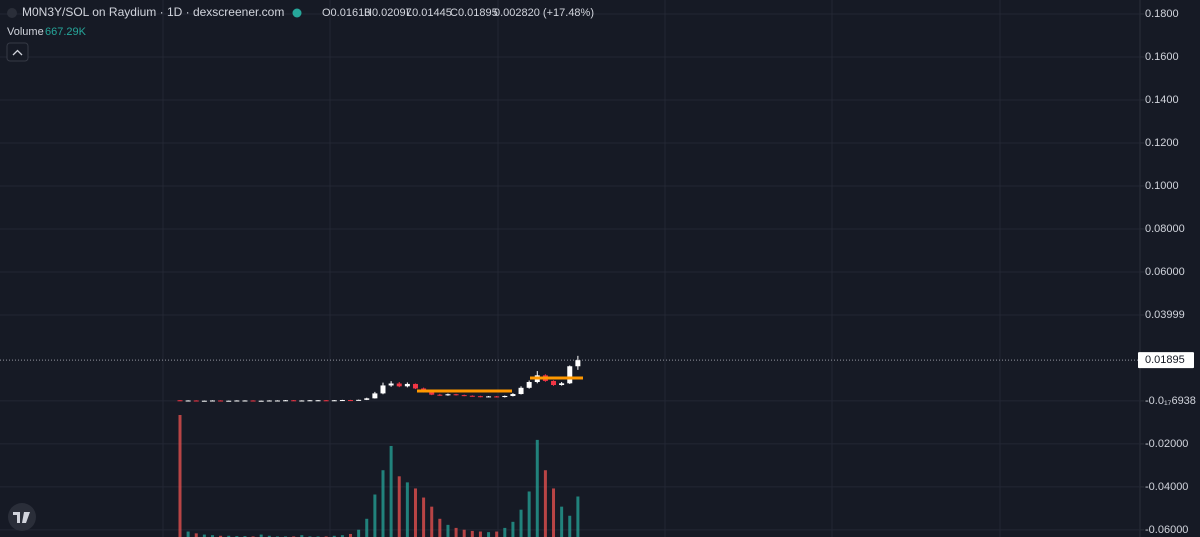 Image resolution: width=1200 pixels, height=537 pixels. Describe the element at coordinates (474, 13) in the screenshot. I see `ohlc-close: C0.01895` at that location.